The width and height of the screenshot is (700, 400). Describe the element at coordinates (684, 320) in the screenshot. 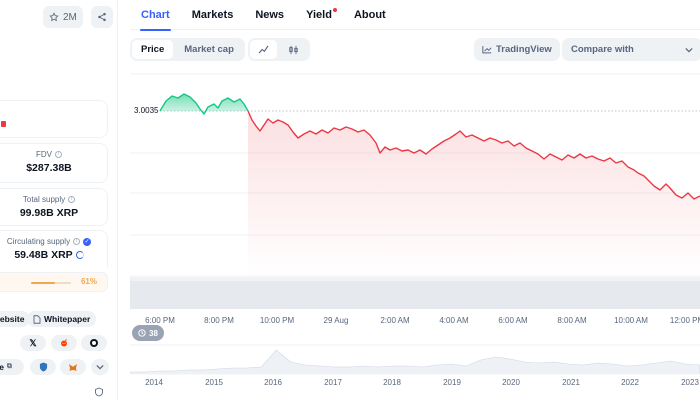

I see `time-axis-label: 12:00 PM` at that location.